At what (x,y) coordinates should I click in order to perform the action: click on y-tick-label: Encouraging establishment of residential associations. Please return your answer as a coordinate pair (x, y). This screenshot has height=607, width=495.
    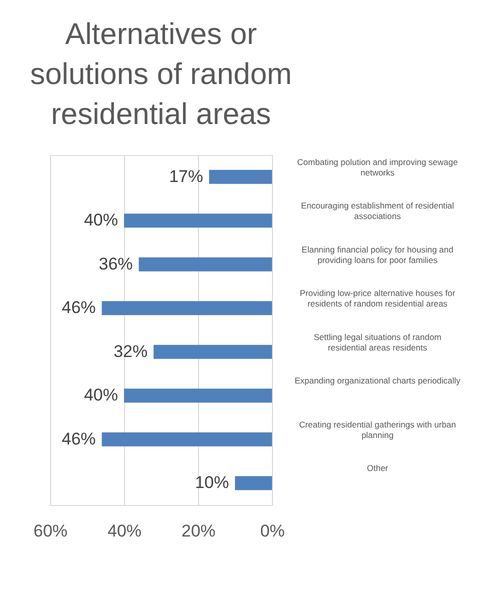
    Looking at the image, I should click on (377, 211).